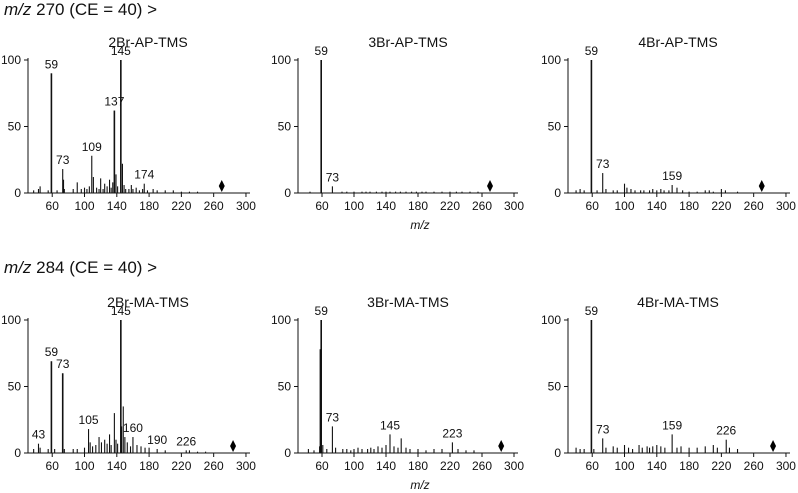  Describe the element at coordinates (678, 302) in the screenshot. I see `panel-title: 4Br-MA-TMS` at that location.